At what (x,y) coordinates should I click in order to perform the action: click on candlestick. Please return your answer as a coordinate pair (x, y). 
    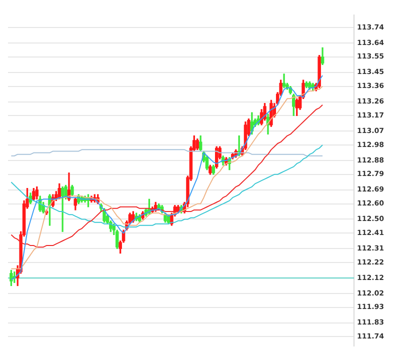
    Looking at the image, I should click on (62, 209).